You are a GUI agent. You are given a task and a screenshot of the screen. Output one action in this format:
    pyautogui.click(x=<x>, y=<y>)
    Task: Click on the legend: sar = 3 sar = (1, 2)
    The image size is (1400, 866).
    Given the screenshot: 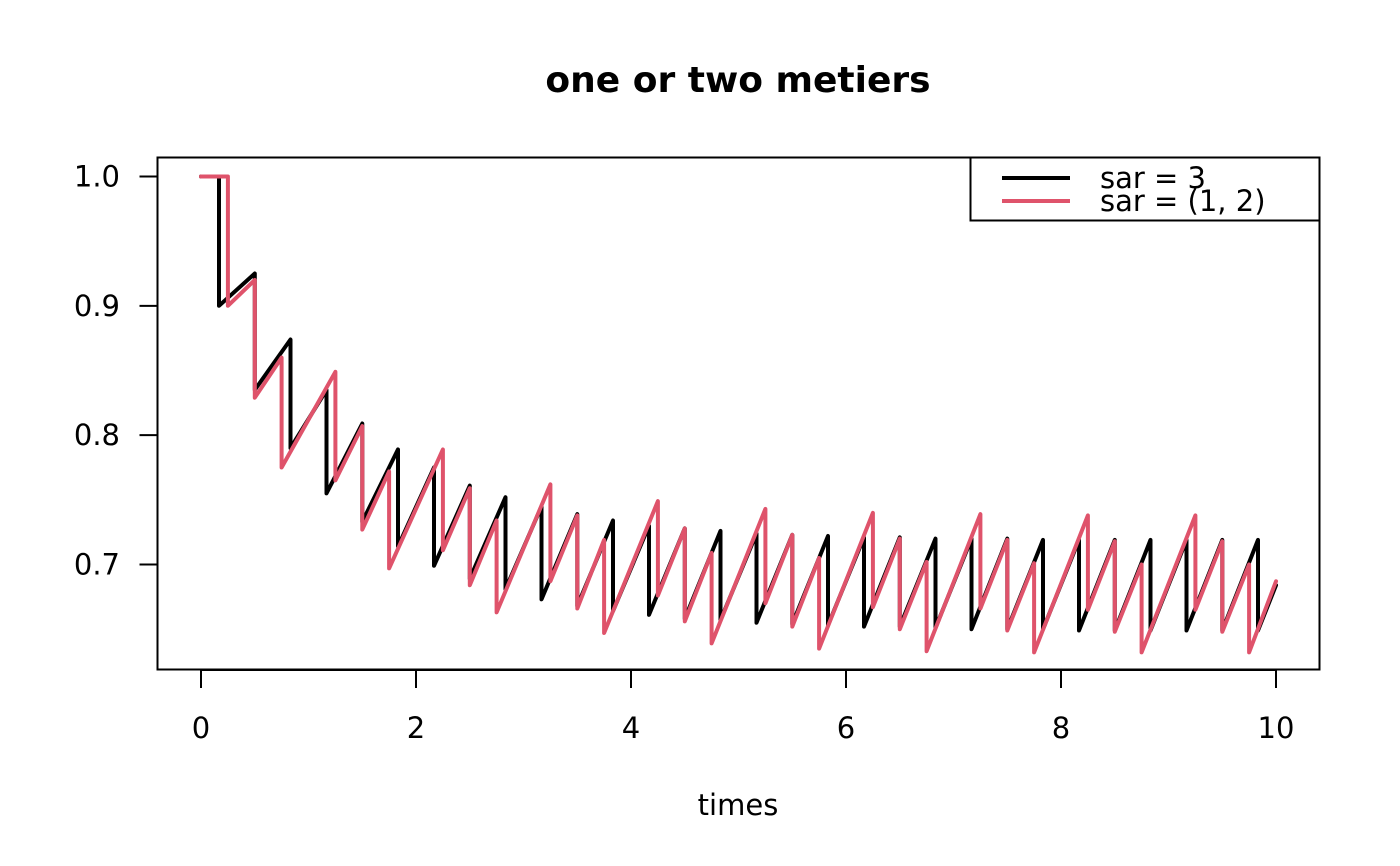 What is the action you would take?
    pyautogui.click(x=1145, y=189)
    